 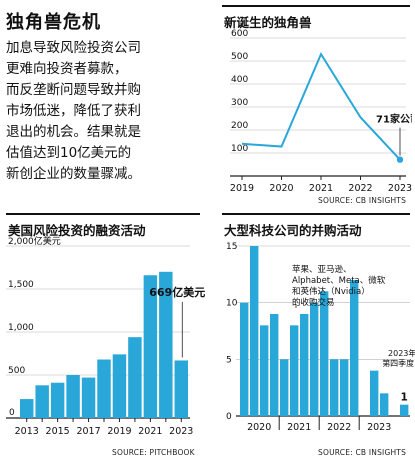 I want to click on y-tick-label: 100, so click(x=239, y=149).